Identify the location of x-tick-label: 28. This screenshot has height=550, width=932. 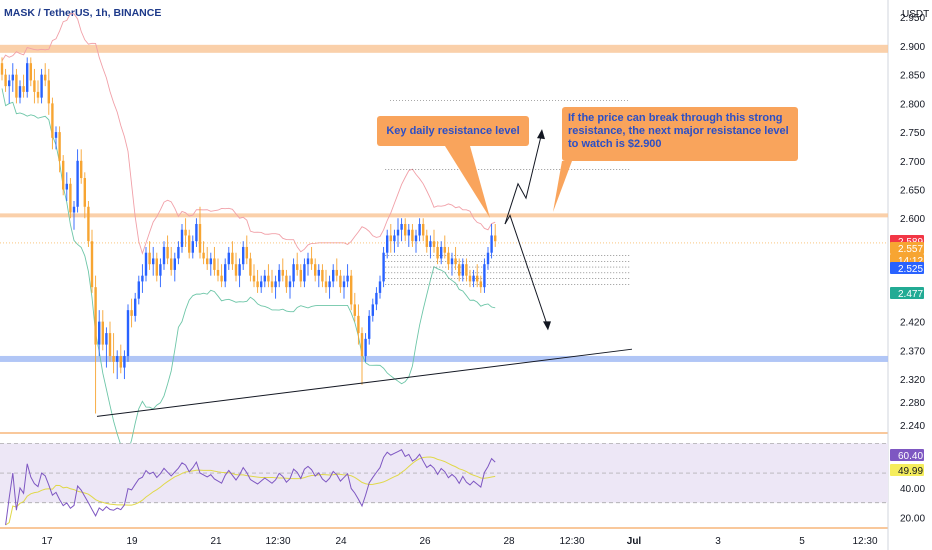
(509, 541).